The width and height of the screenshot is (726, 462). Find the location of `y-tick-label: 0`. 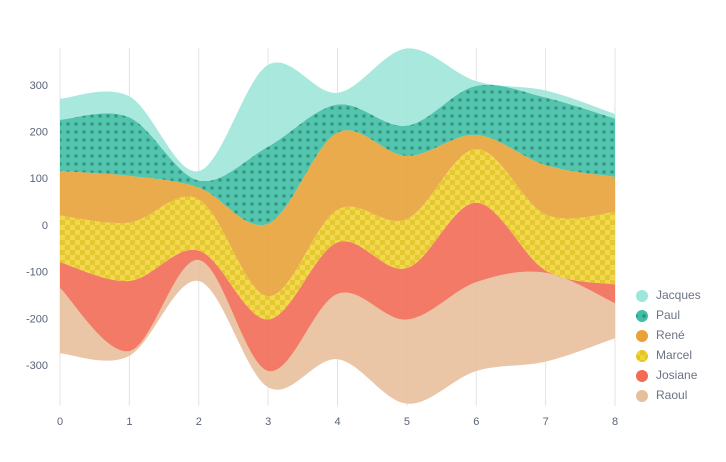

y-tick-label: 0 is located at coordinates (45, 226).